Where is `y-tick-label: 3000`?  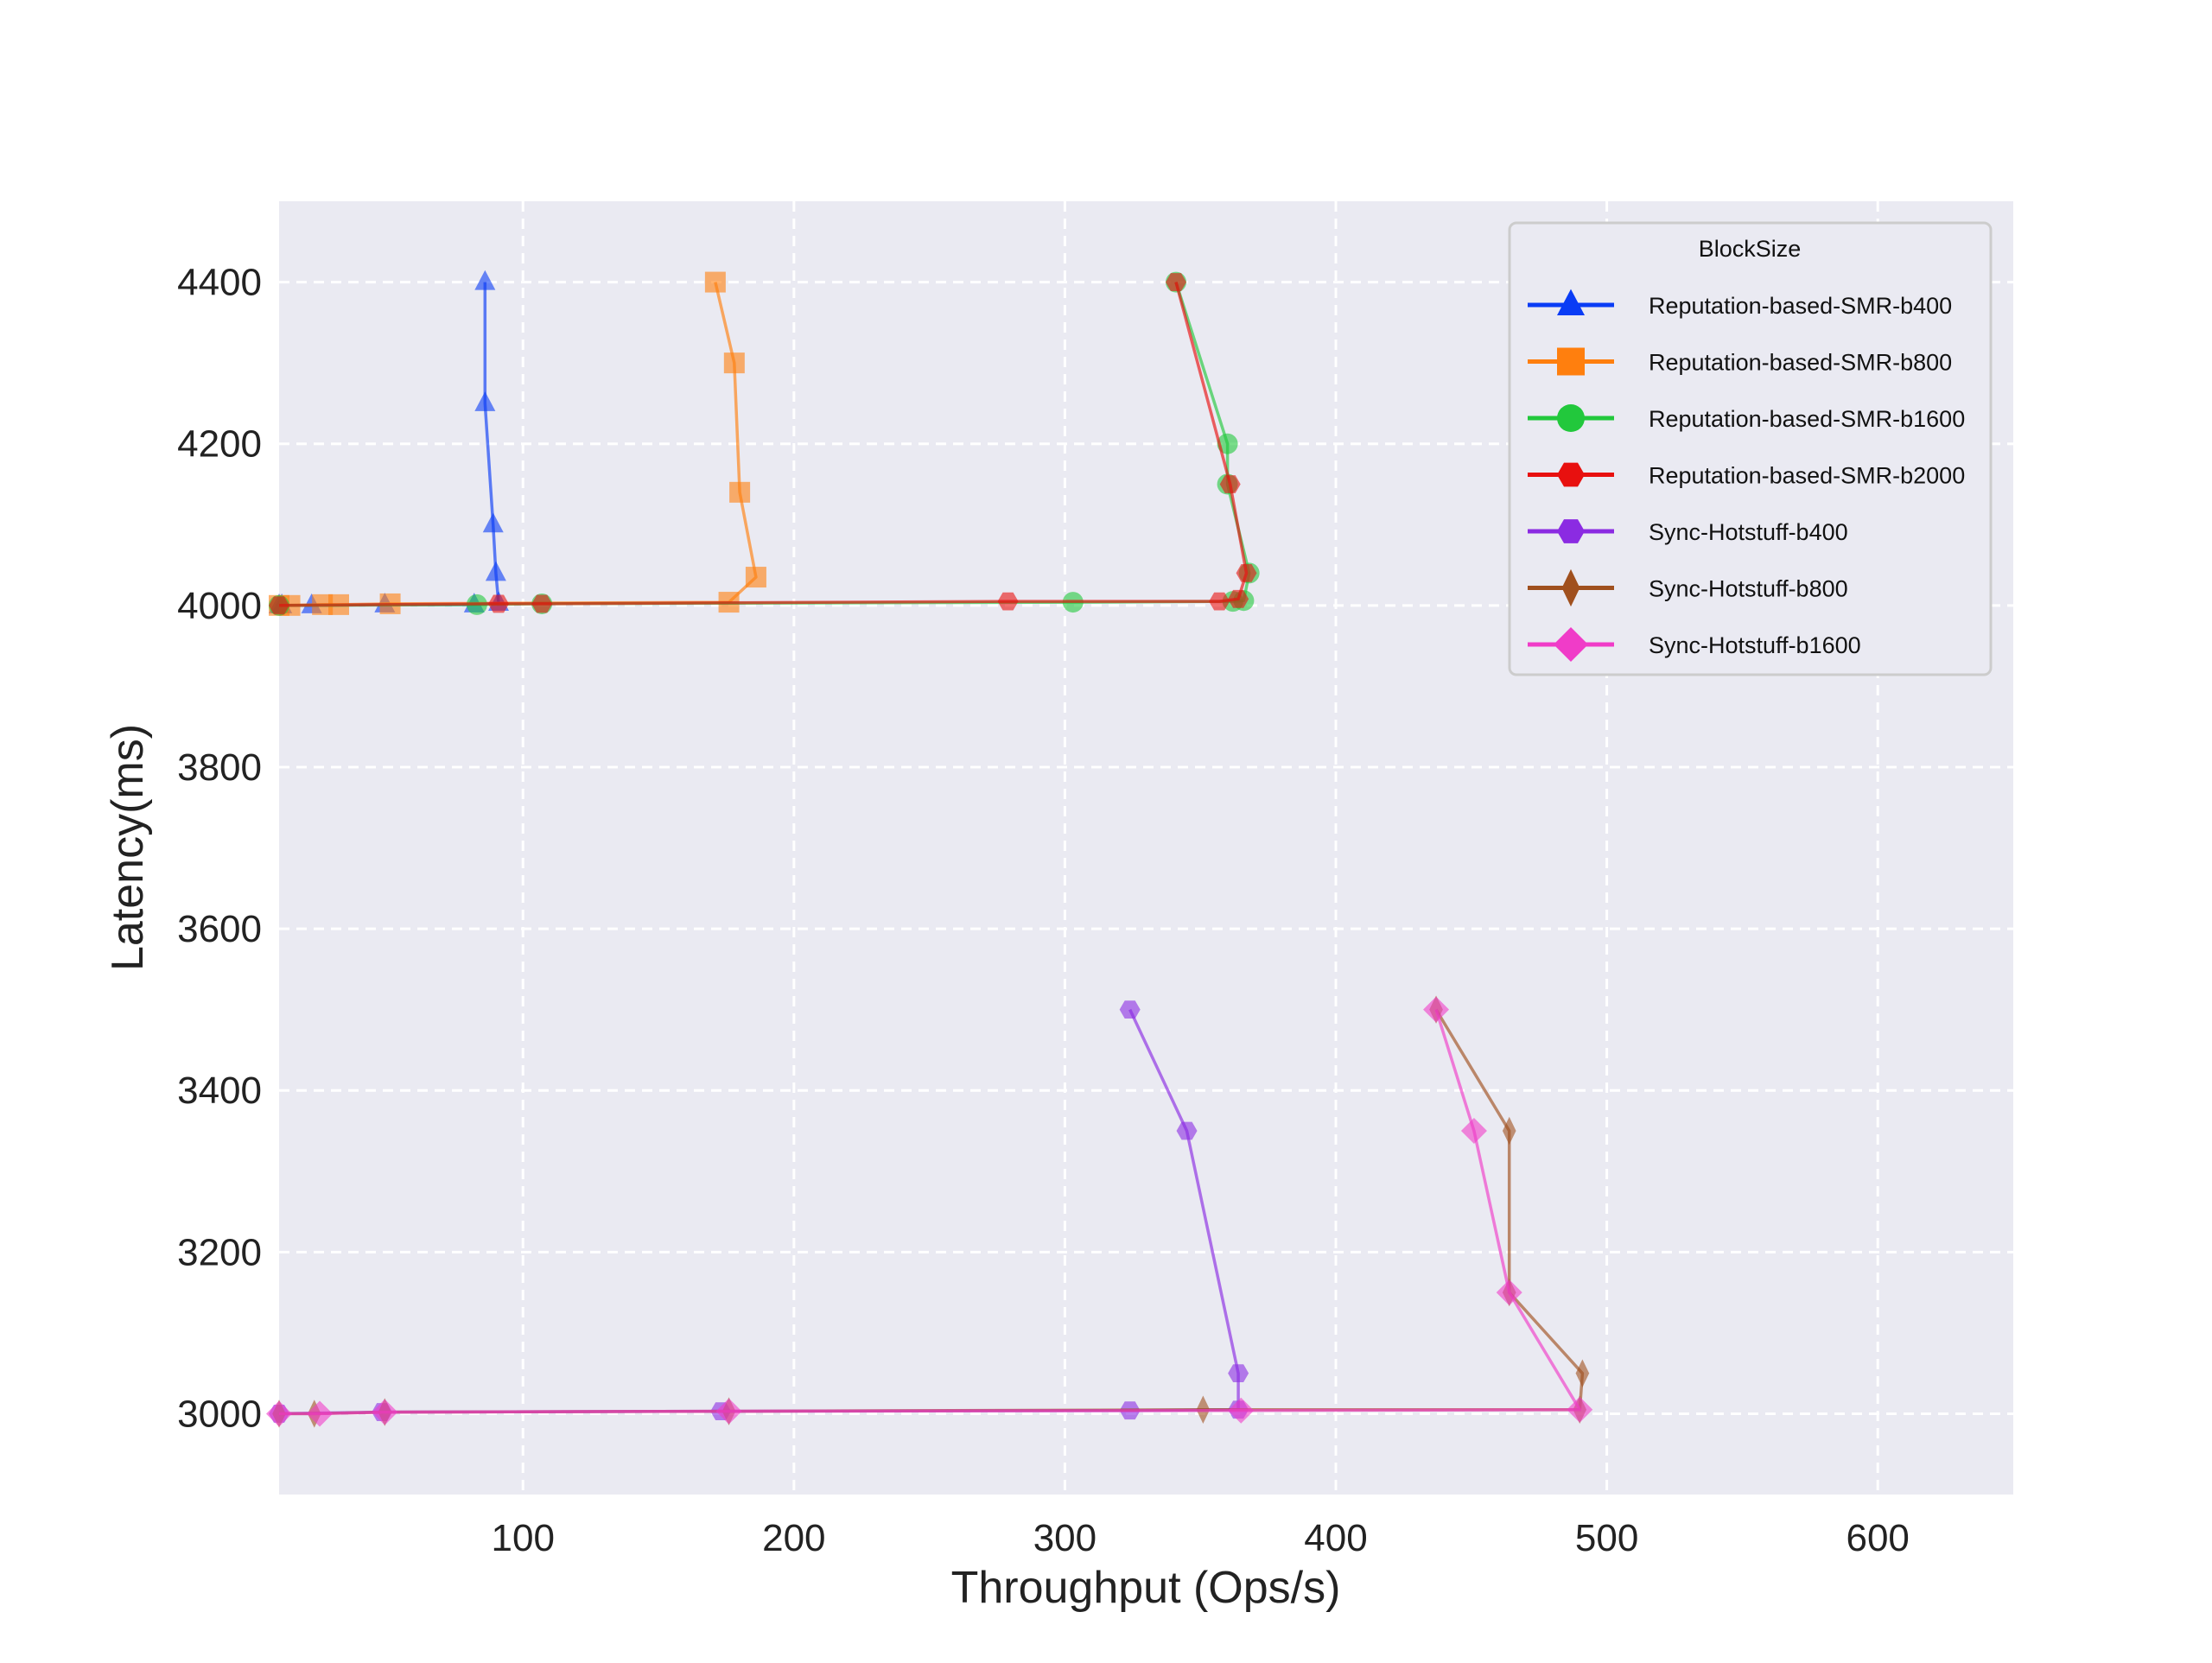
y-tick-label: 3000 is located at coordinates (219, 1414).